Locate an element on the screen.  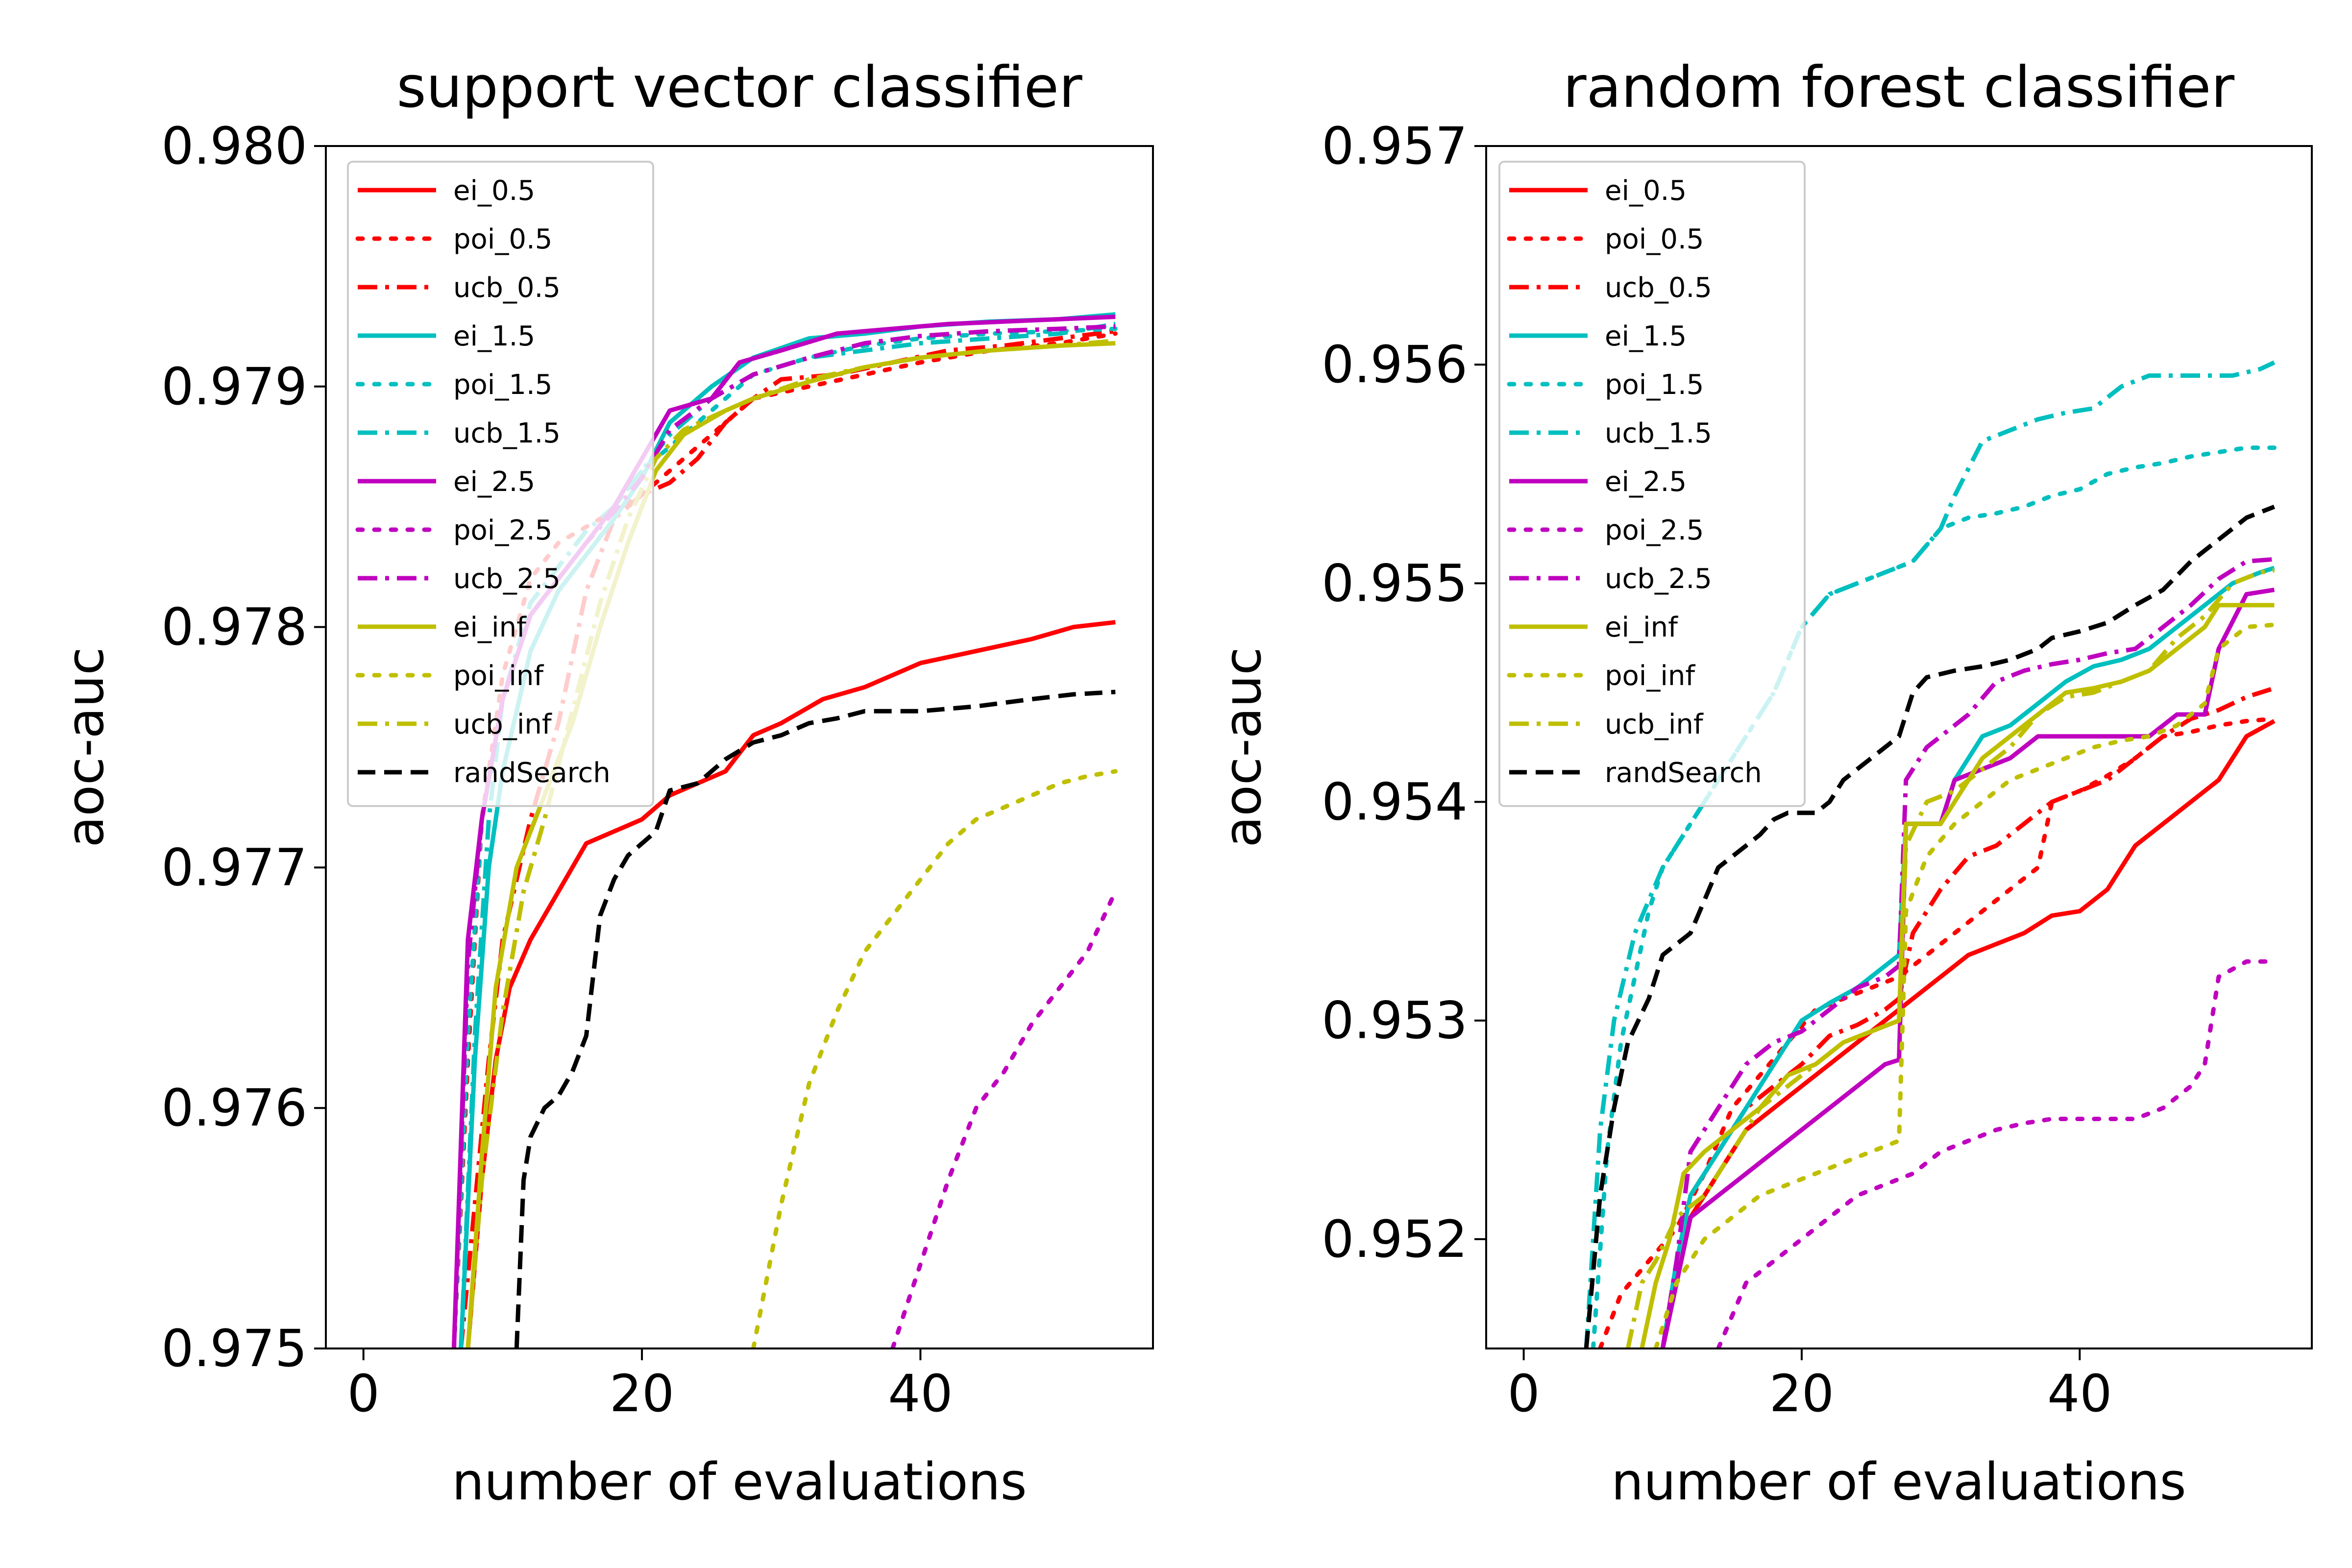
left-x-ticks: 0 20 40 is located at coordinates (650, 1385).